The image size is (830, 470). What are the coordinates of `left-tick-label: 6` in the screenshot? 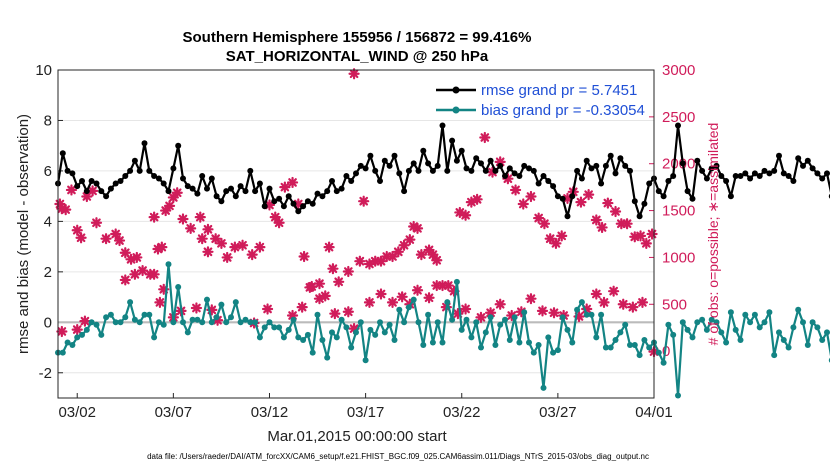 It's located at (48, 171).